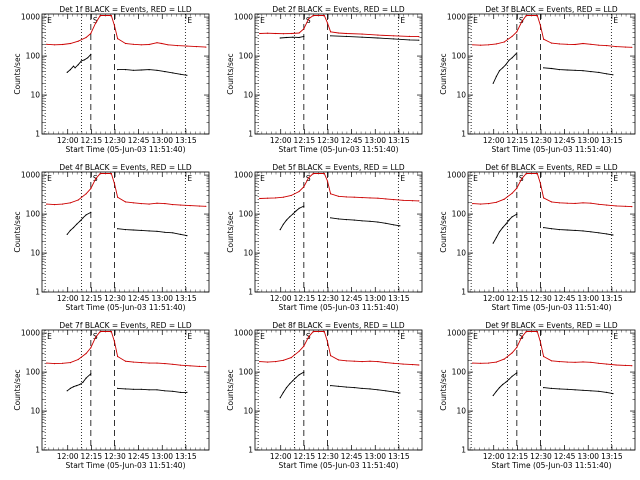 The image size is (640, 480). Describe the element at coordinates (339, 217) in the screenshot. I see `series-line-events` at that location.